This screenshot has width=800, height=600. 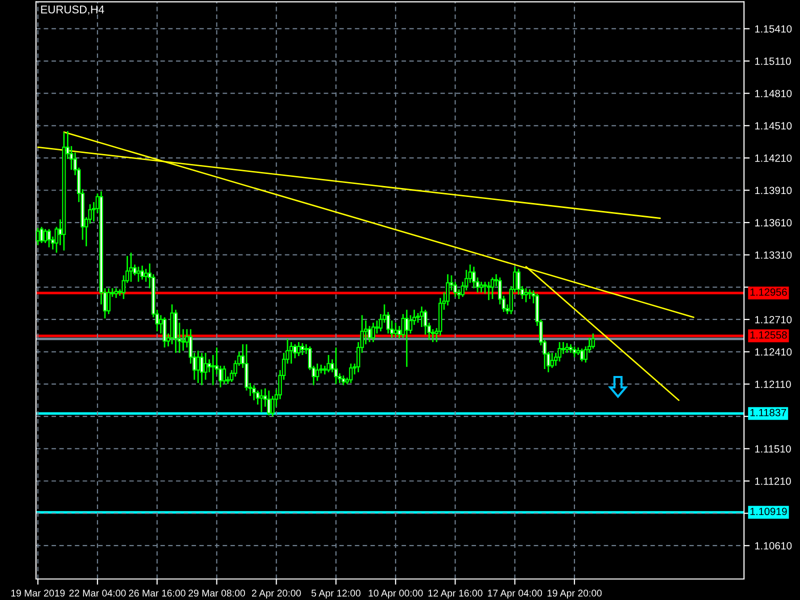 What do you see at coordinates (216, 593) in the screenshot?
I see `x-tick-label: 29 Mar 08:00` at bounding box center [216, 593].